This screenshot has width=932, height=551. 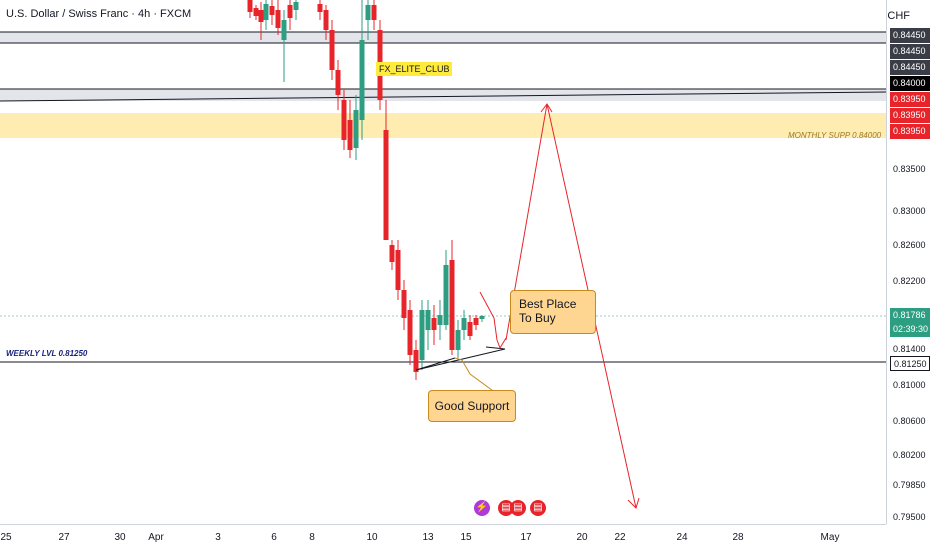 I want to click on price-axis-label: 0.79850, so click(x=909, y=485).